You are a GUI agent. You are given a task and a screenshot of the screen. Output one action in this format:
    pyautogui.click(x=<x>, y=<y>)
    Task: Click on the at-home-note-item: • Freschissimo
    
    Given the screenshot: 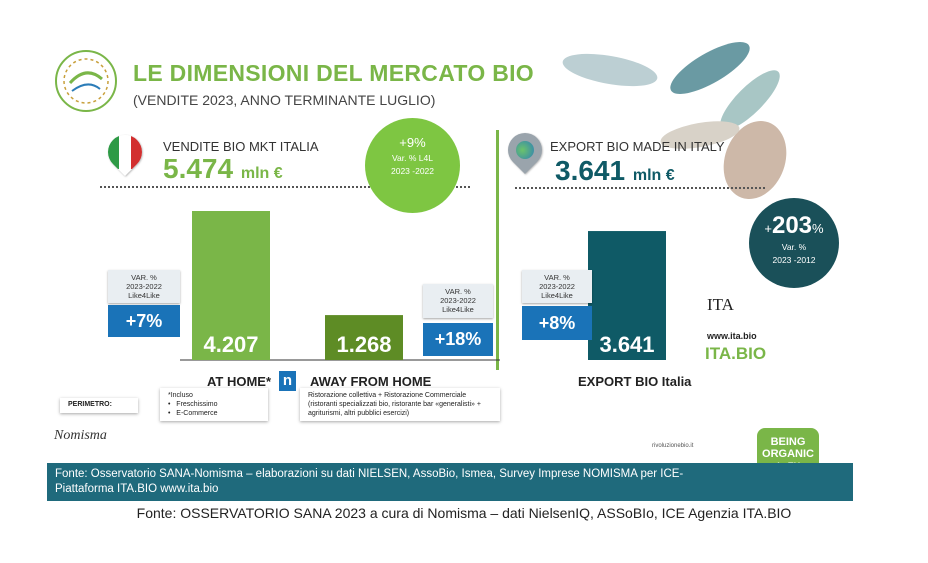 What is the action you would take?
    pyautogui.click(x=193, y=404)
    